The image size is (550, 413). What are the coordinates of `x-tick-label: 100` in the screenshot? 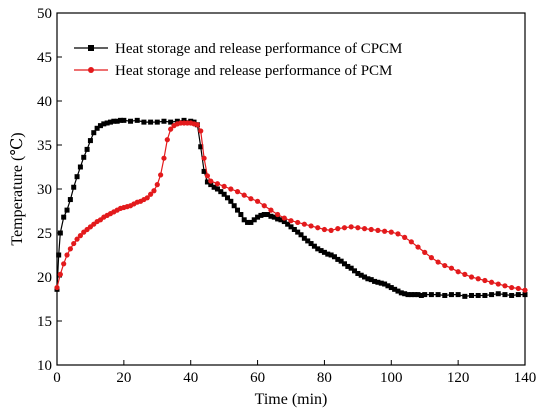 It's located at (391, 378).